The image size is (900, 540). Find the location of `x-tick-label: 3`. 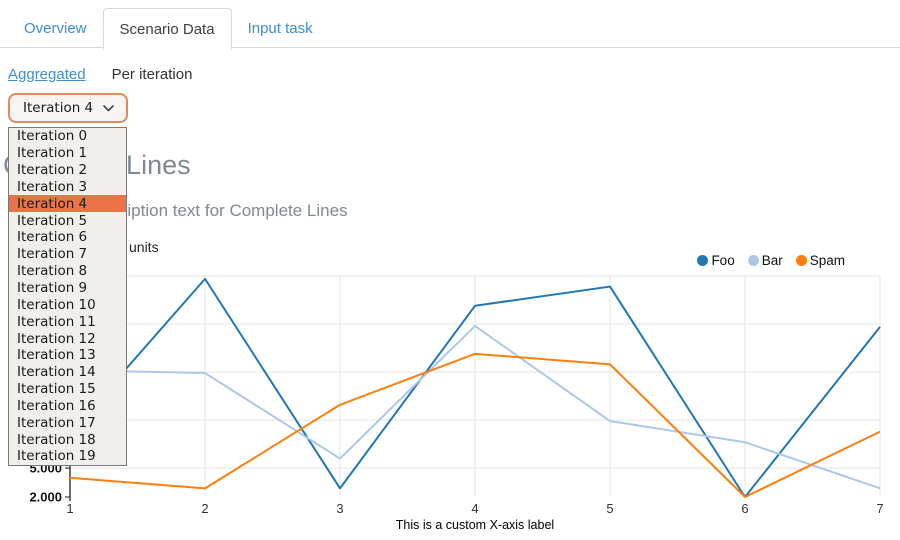

x-tick-label: 3 is located at coordinates (339, 508).